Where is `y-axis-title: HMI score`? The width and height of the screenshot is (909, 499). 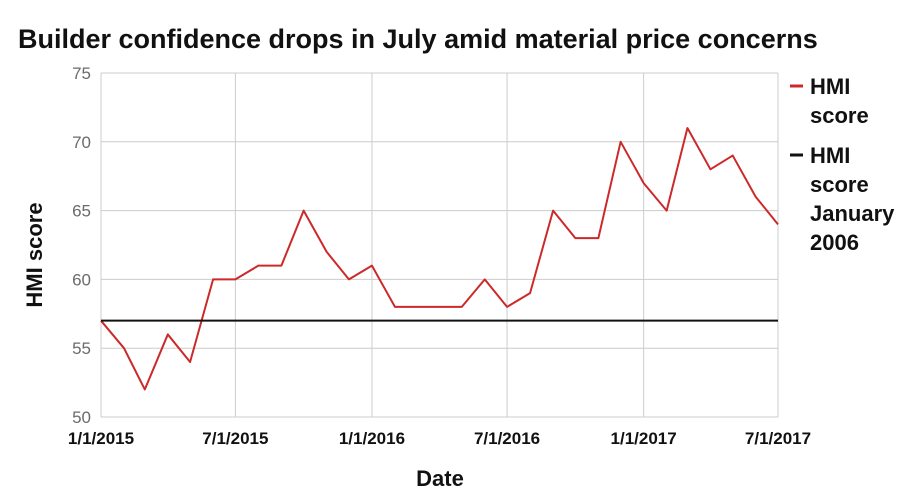 y-axis-title: HMI score is located at coordinates (34, 254).